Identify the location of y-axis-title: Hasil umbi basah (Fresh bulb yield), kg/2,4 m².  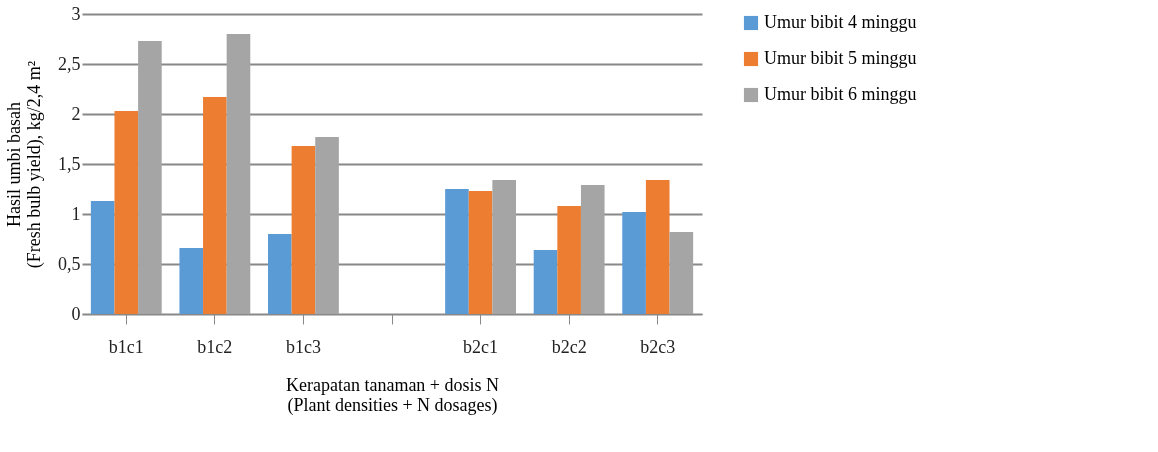
(24, 164).